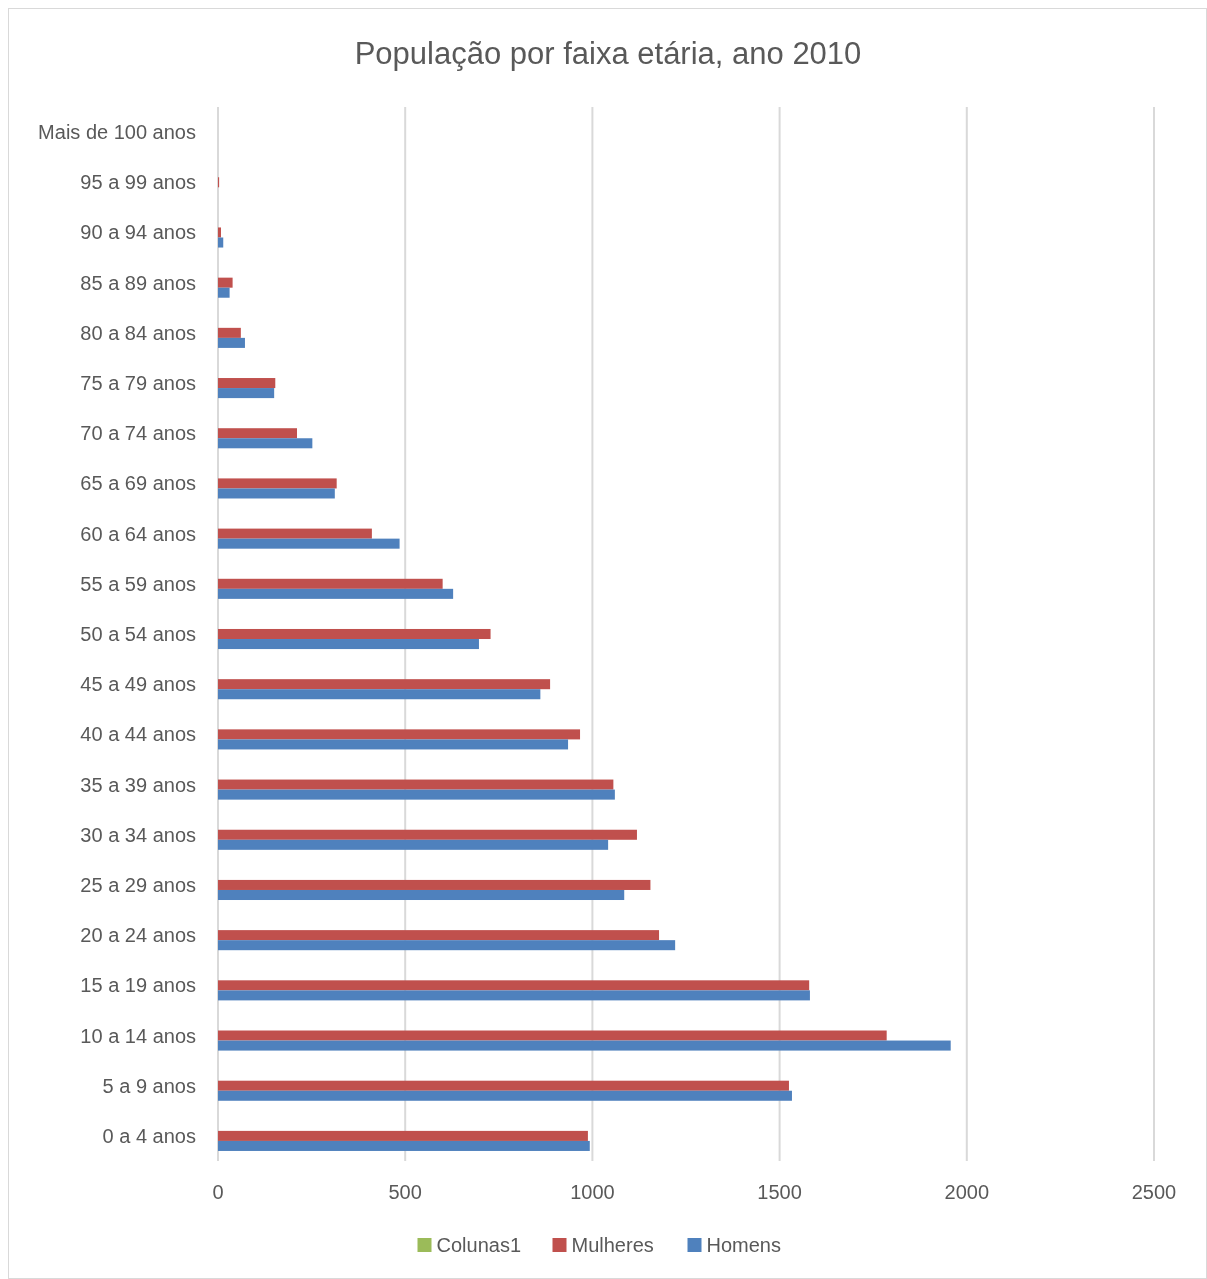  Describe the element at coordinates (218, 1192) in the screenshot. I see `x-tick-label: 0` at that location.